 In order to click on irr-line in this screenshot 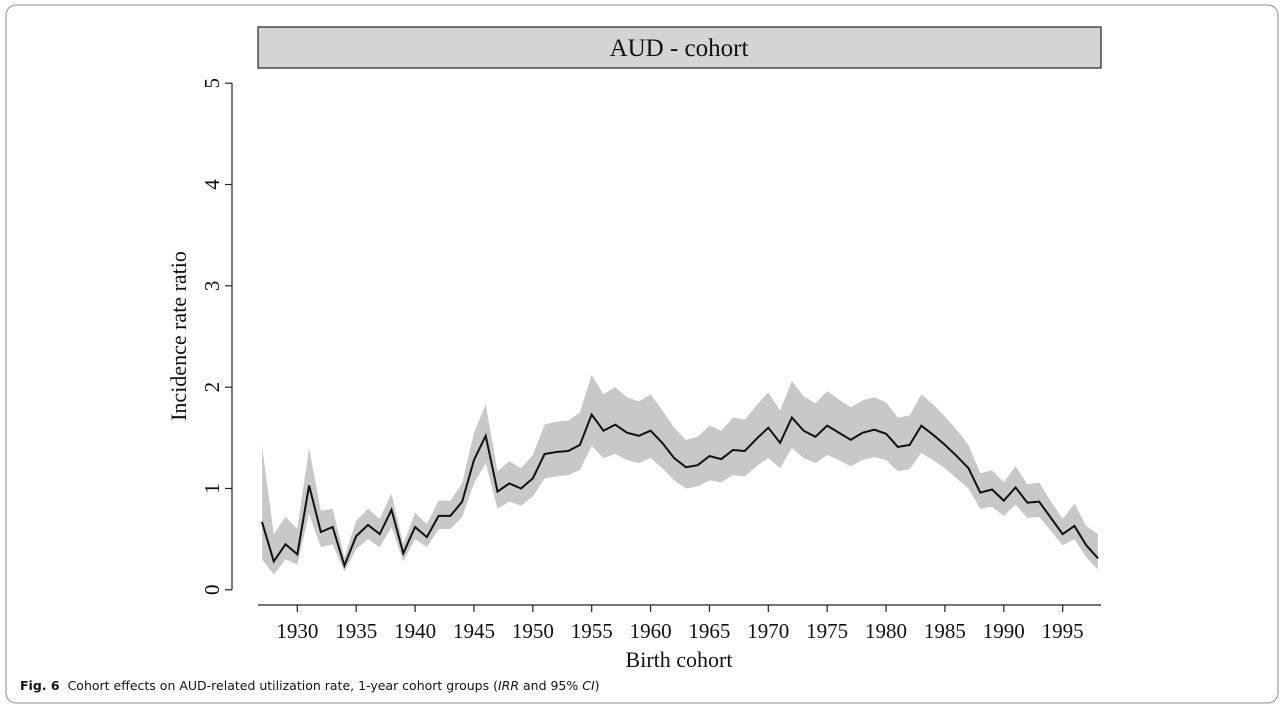, I will do `click(680, 490)`.